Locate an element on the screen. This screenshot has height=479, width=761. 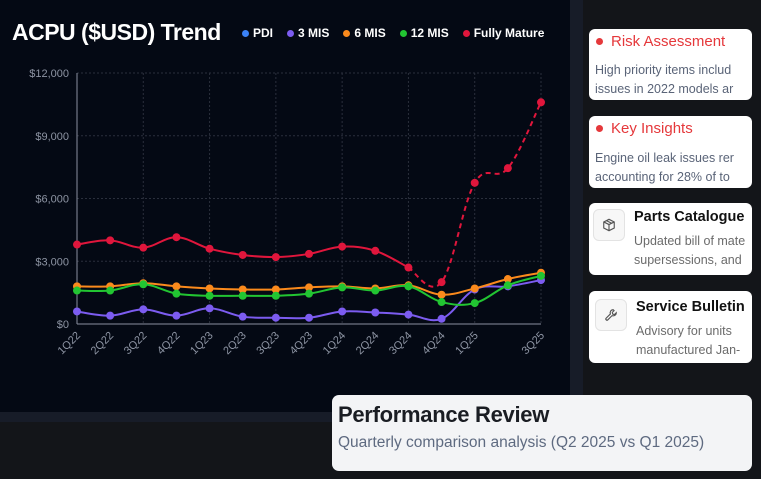
legend-label: PDI is located at coordinates (263, 33).